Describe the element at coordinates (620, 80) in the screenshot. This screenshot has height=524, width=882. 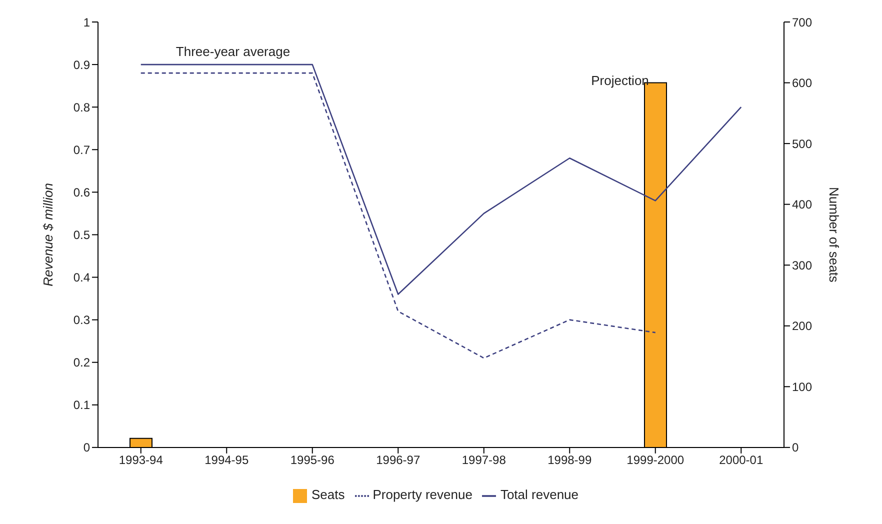
I see `annotation: Projection` at that location.